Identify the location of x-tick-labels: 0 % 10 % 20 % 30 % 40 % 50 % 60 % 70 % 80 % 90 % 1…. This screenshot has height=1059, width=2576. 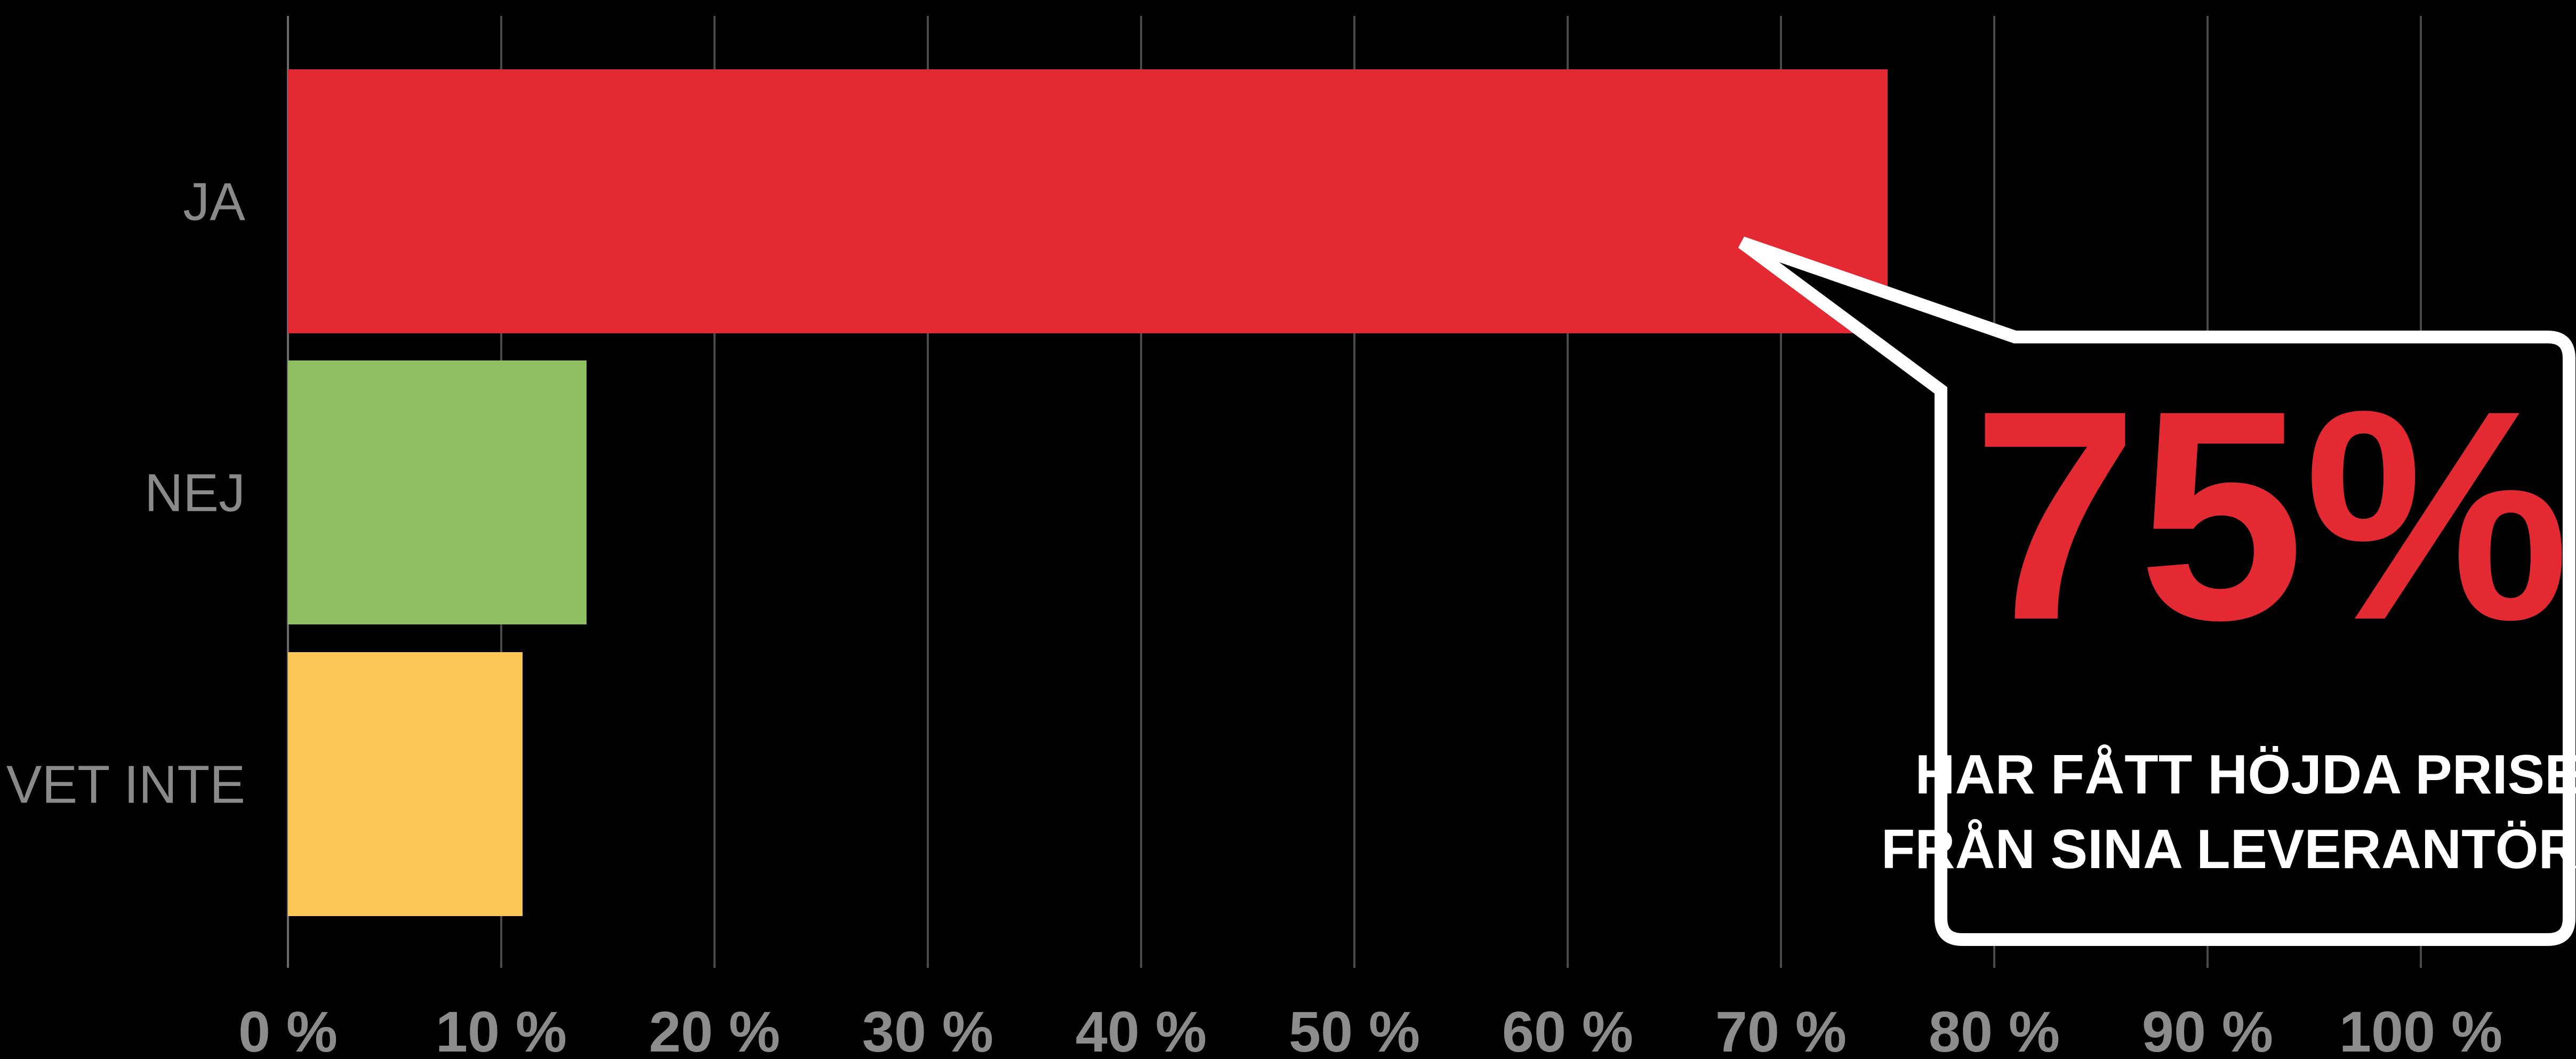
(1370, 1029).